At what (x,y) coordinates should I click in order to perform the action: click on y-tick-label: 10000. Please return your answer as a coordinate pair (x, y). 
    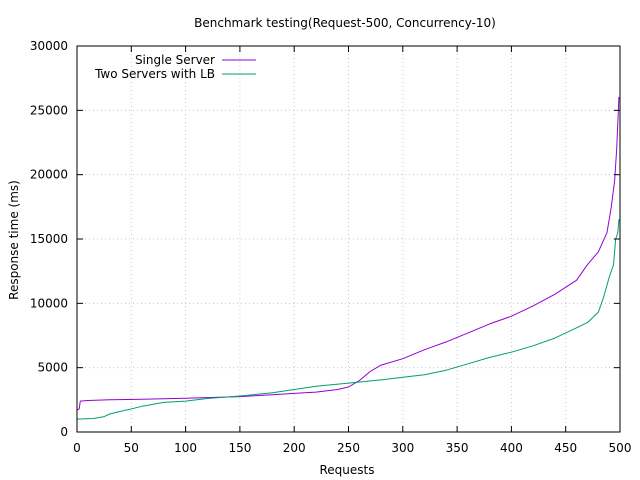
    Looking at the image, I should click on (49, 303).